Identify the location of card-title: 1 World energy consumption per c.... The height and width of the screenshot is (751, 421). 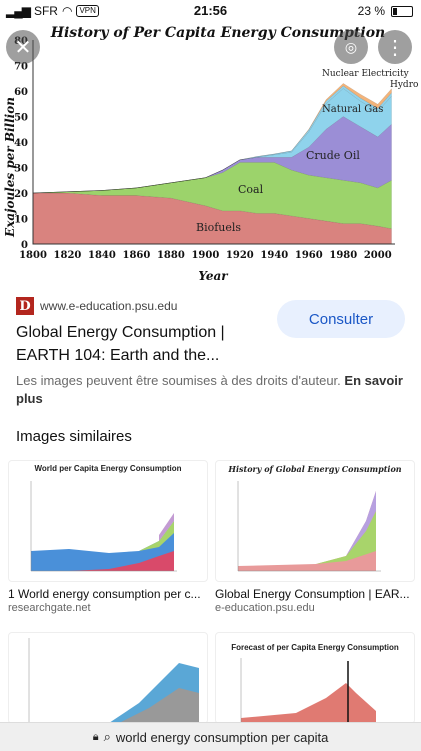
(104, 594).